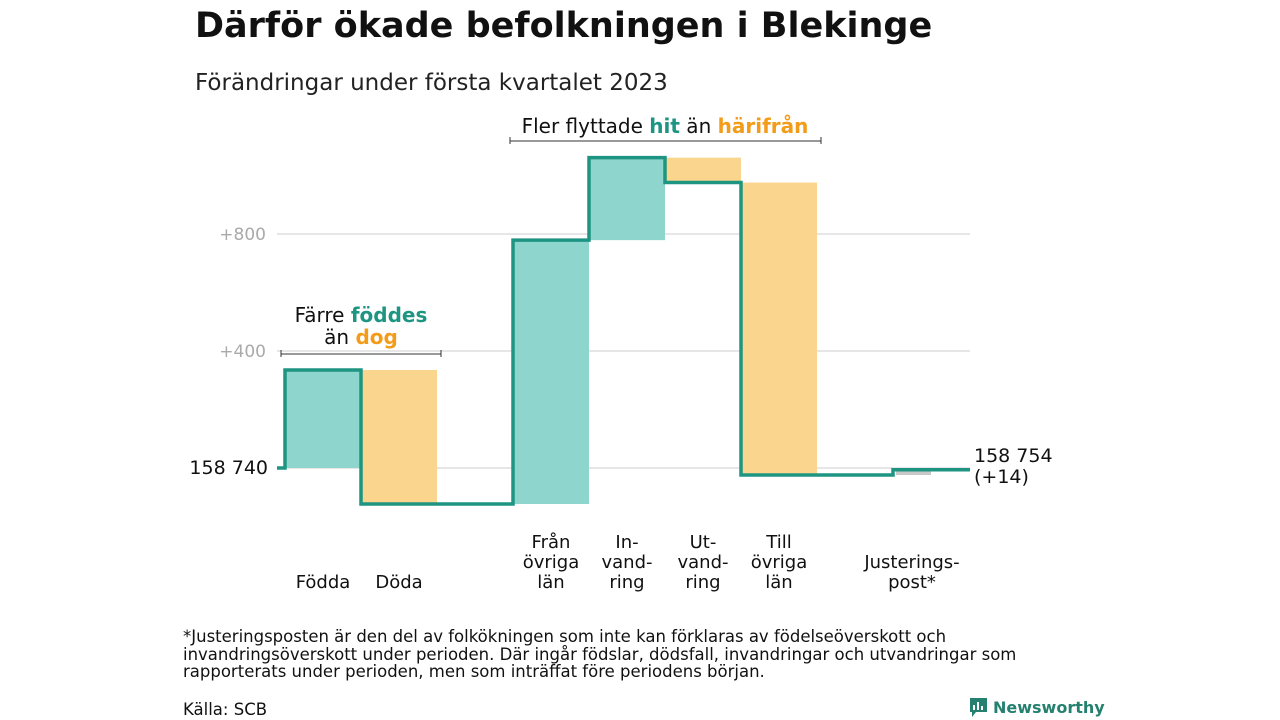 Image resolution: width=1280 pixels, height=720 pixels. Describe the element at coordinates (911, 562) in the screenshot. I see `category-label: Justerings-` at that location.